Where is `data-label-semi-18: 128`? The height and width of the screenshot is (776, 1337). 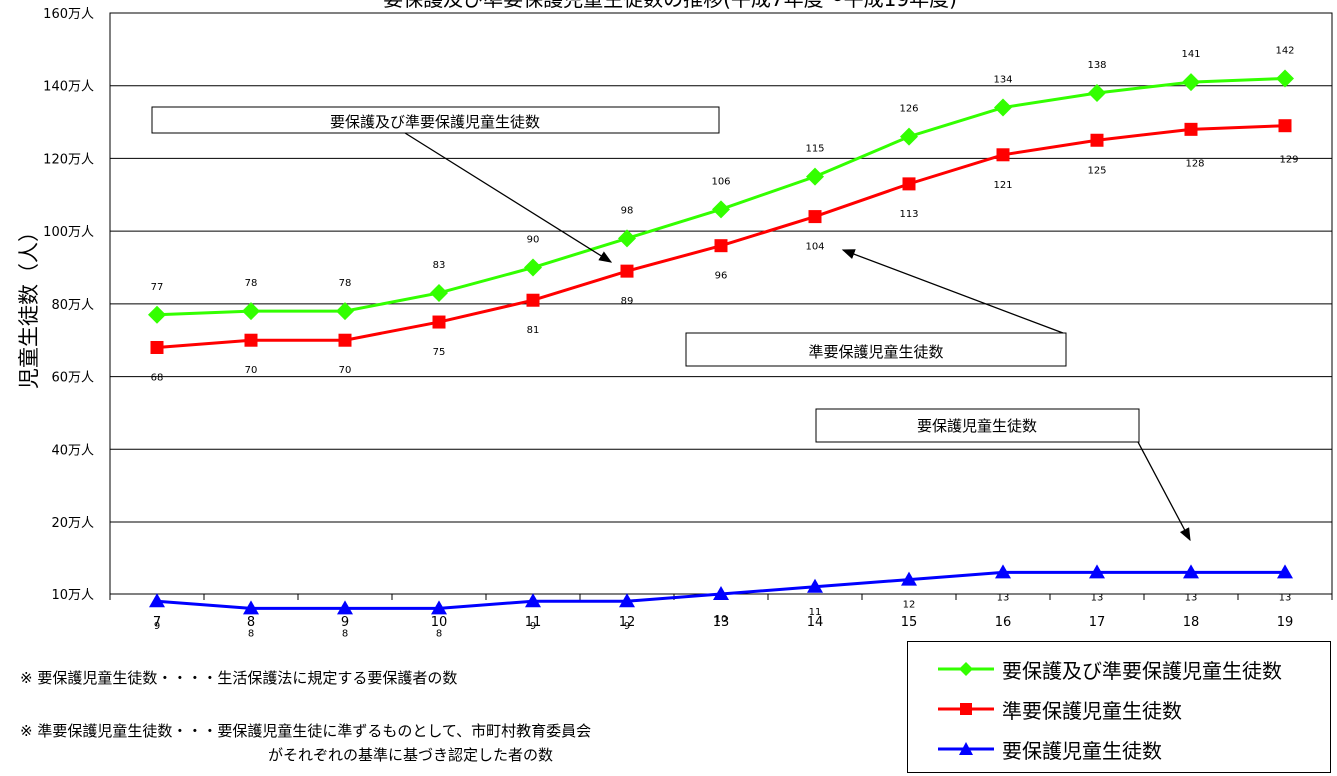 data-label-semi-18: 128 is located at coordinates (1194, 163).